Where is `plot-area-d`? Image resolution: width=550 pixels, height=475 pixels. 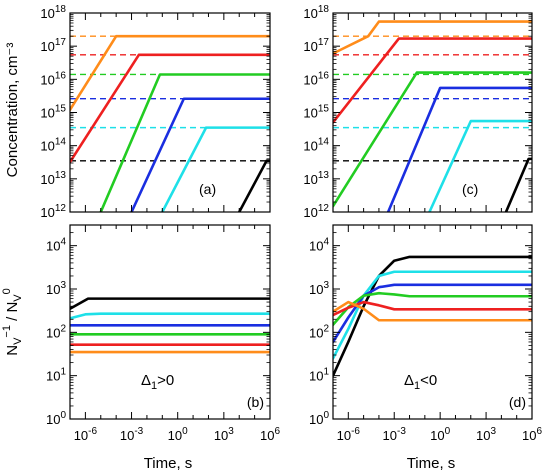 plot-area-d is located at coordinates (432, 316).